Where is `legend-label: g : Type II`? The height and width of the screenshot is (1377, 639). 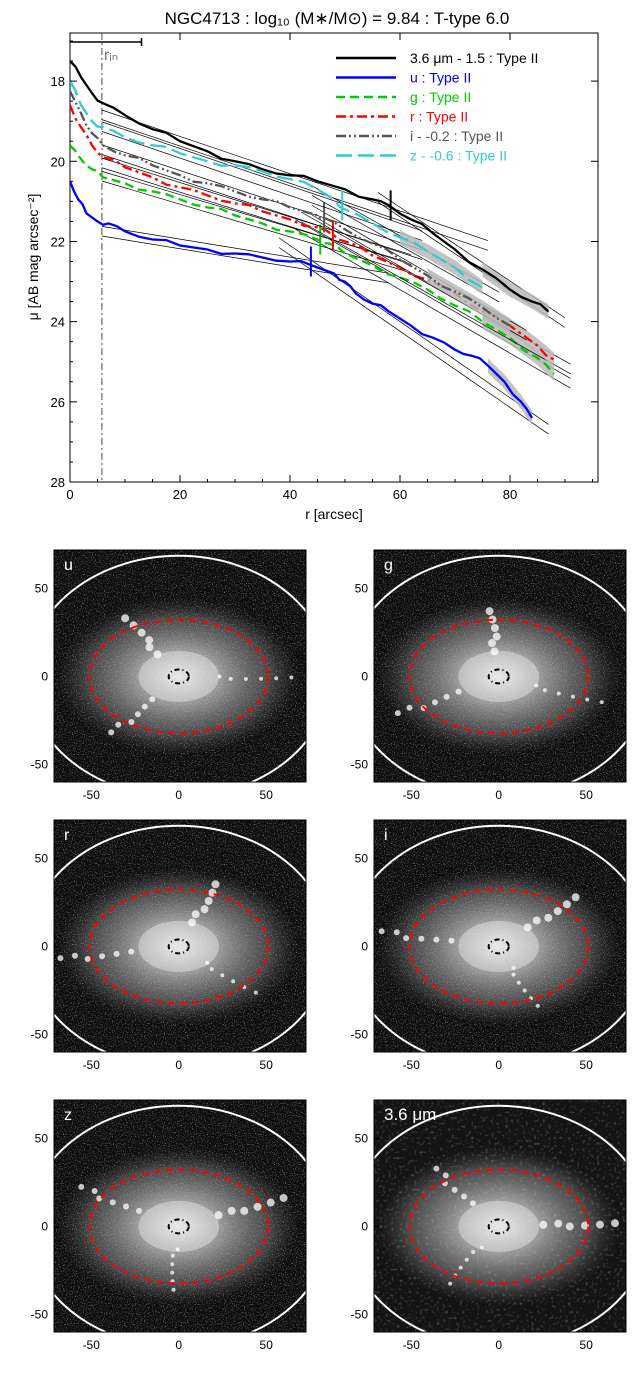 legend-label: g : Type II is located at coordinates (440, 97).